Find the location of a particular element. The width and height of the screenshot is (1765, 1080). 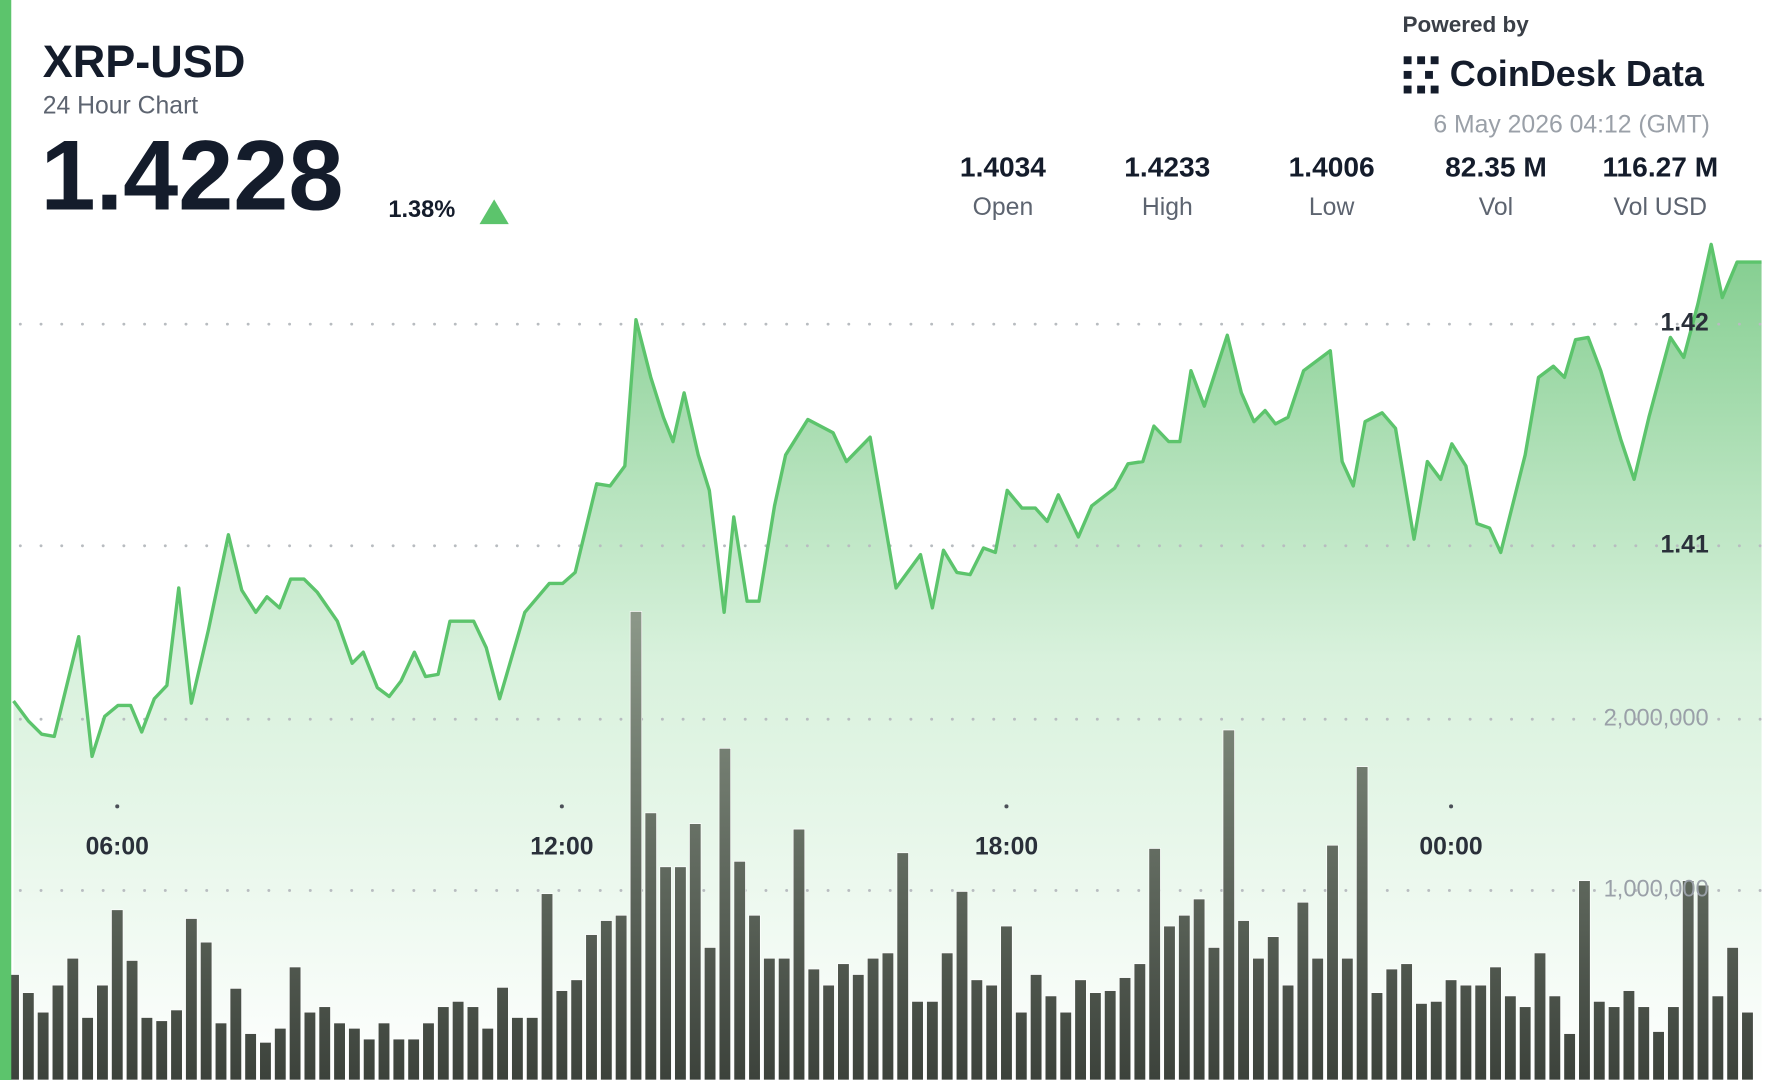

powered-by: Powered by is located at coordinates (1466, 24).